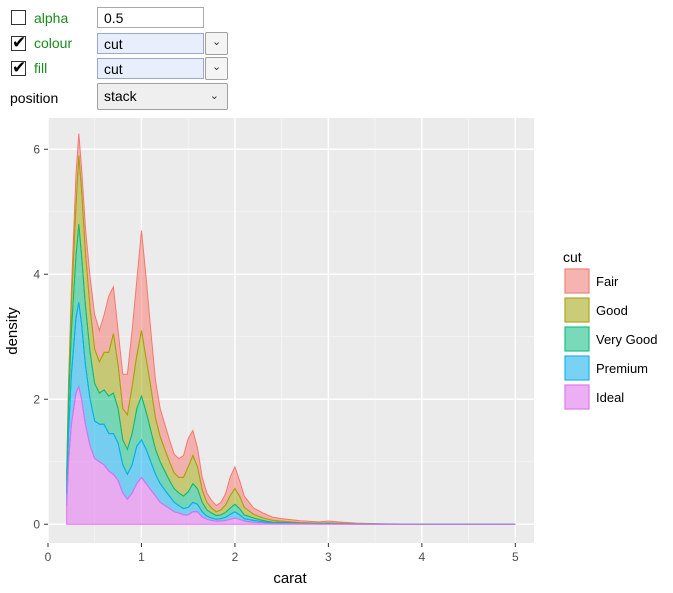  What do you see at coordinates (610, 397) in the screenshot?
I see `legend-label: Ideal` at bounding box center [610, 397].